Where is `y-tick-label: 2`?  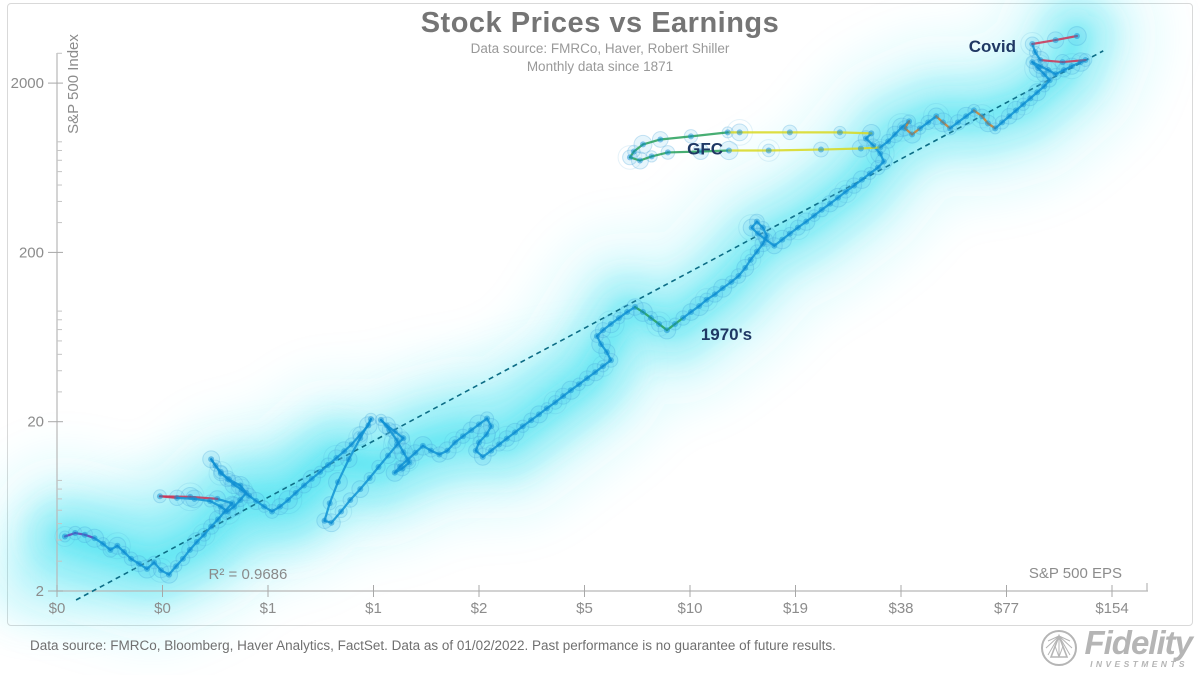
y-tick-label: 2 is located at coordinates (40, 591).